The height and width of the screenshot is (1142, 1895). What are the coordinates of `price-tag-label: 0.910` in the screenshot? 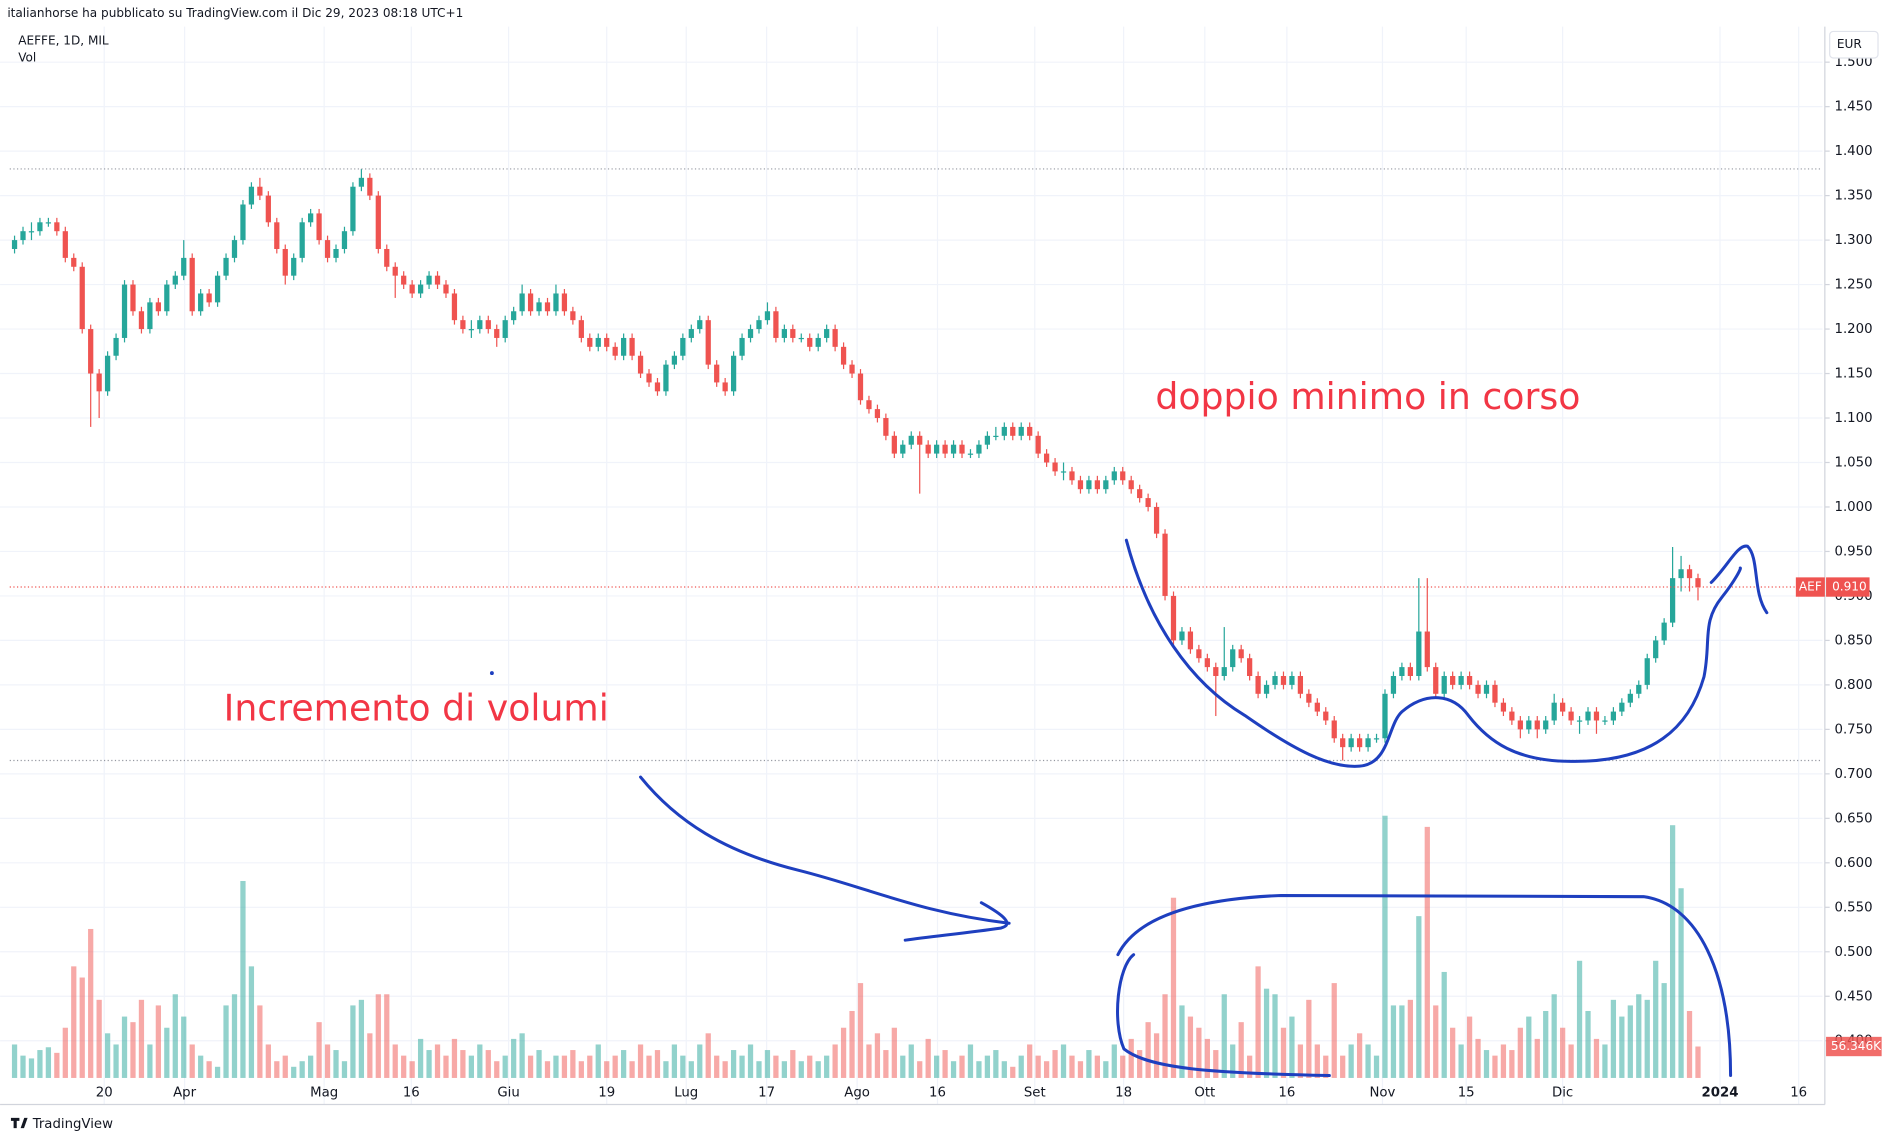 It's located at (1849, 587).